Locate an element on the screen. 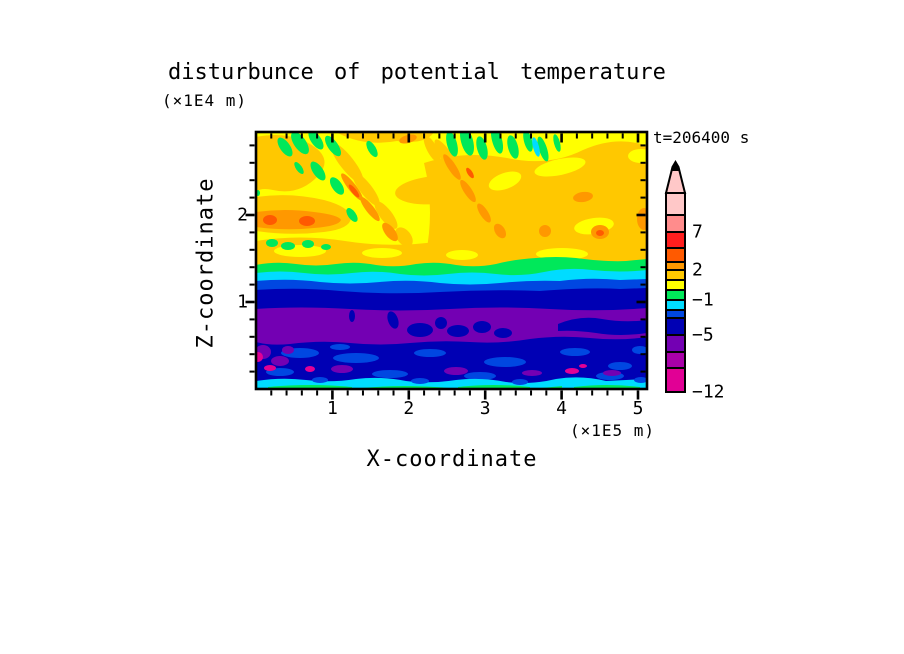  y-tick-label-2: 2 is located at coordinates (242, 215).